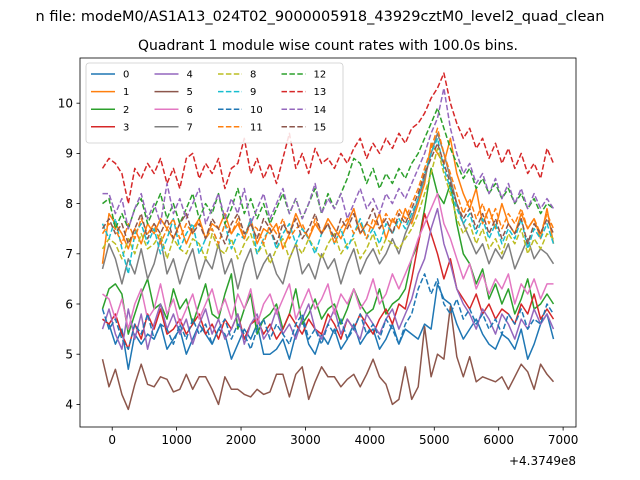 The image size is (640, 480). What do you see at coordinates (69, 204) in the screenshot?
I see `y-tick-label: 8` at bounding box center [69, 204].